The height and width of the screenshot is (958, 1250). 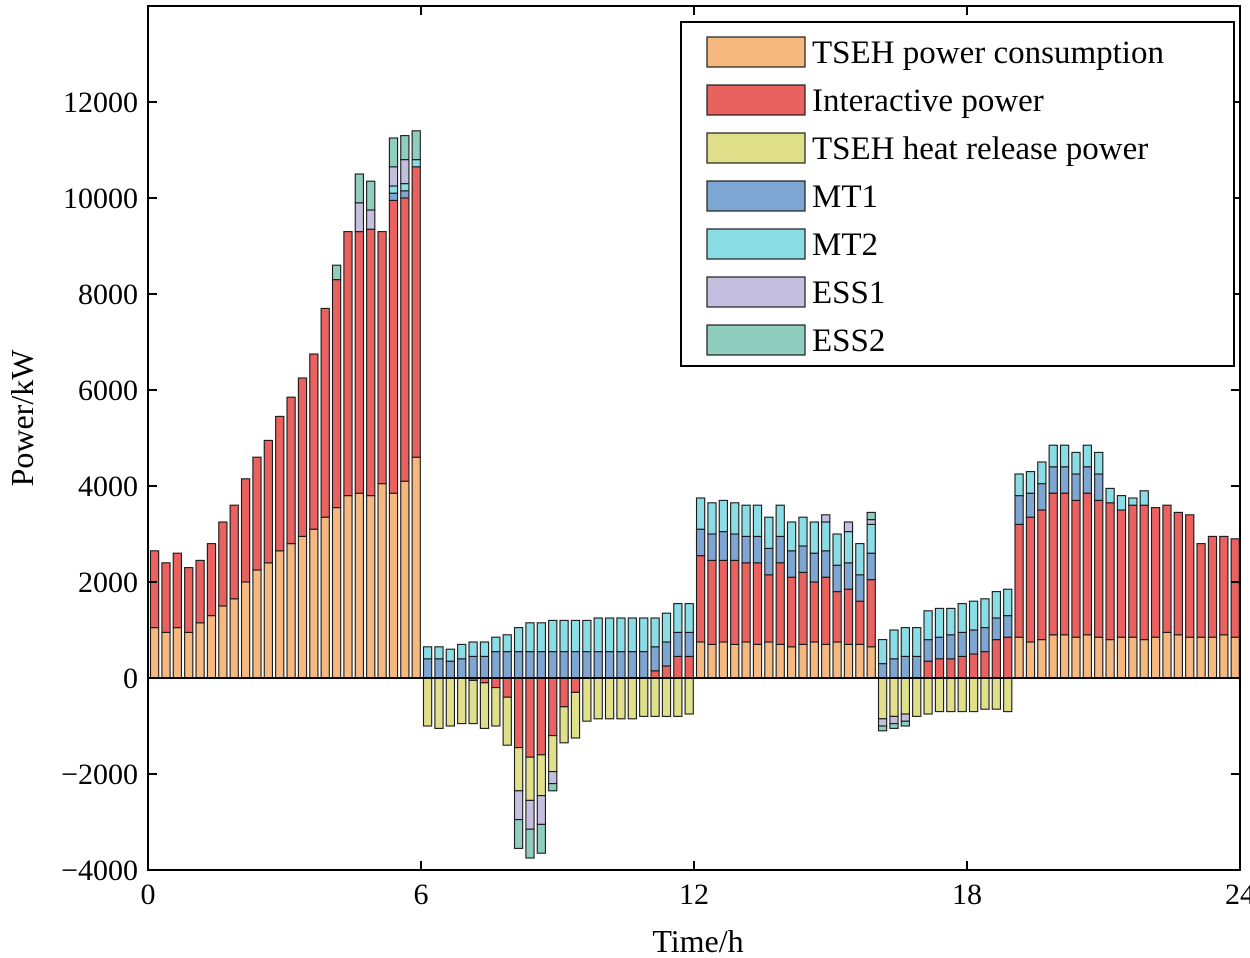 What do you see at coordinates (988, 53) in the screenshot?
I see `legend-label: TSEH power consumption` at bounding box center [988, 53].